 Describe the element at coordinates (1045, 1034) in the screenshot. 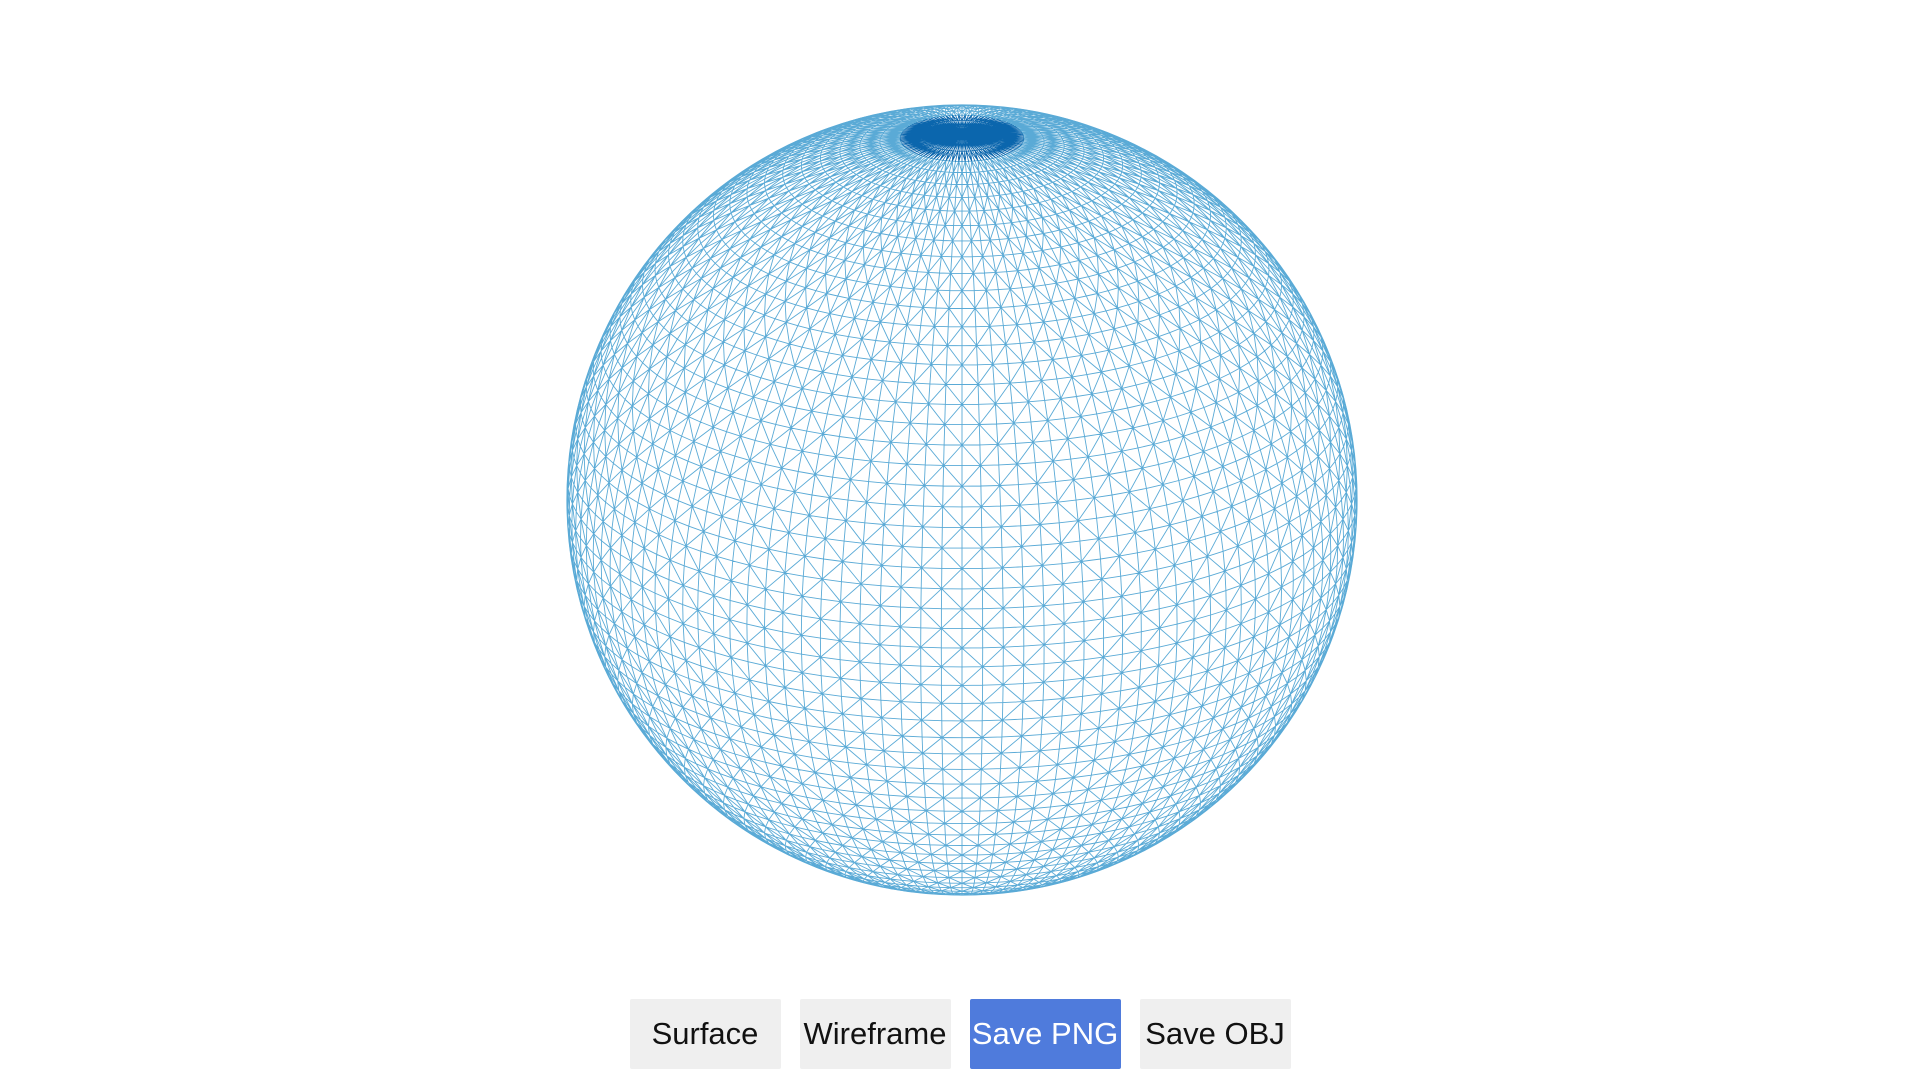

I see `save-png-button: Save PNG` at that location.